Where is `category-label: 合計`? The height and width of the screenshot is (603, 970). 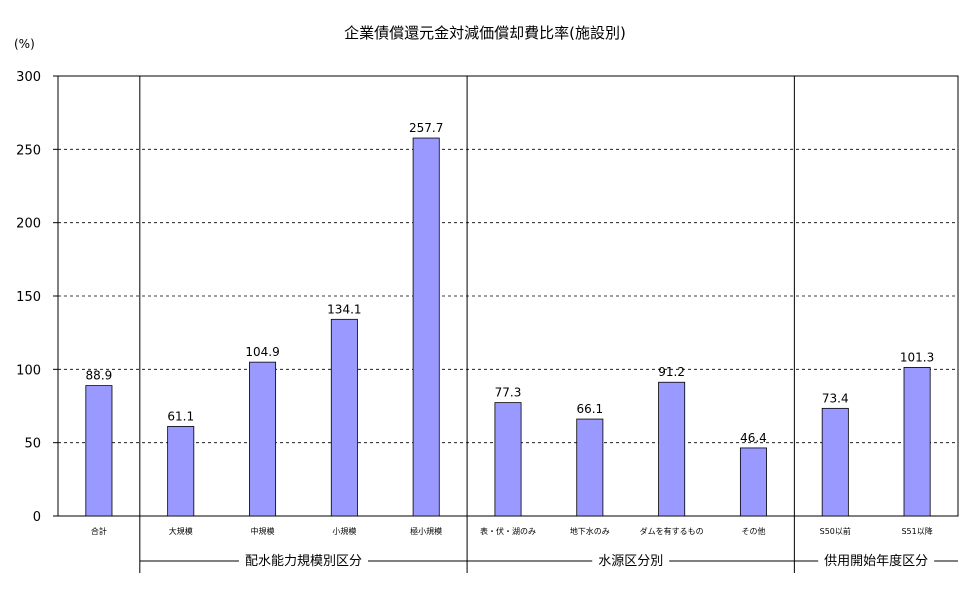 category-label: 合計 is located at coordinates (99, 531).